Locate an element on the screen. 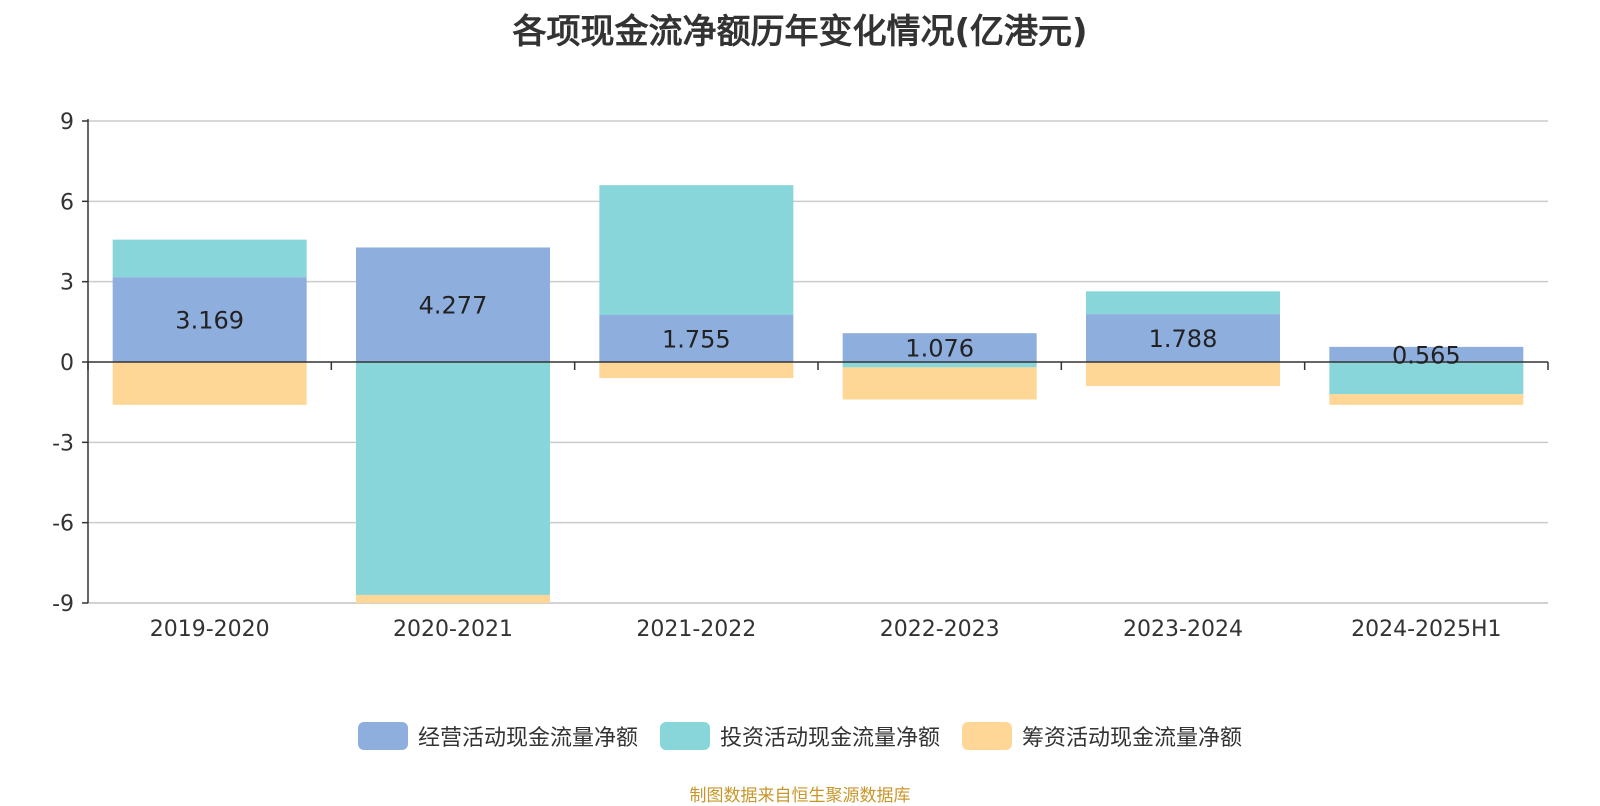 The width and height of the screenshot is (1600, 806). x-tick-label: 2024-2025H1 is located at coordinates (1426, 629).